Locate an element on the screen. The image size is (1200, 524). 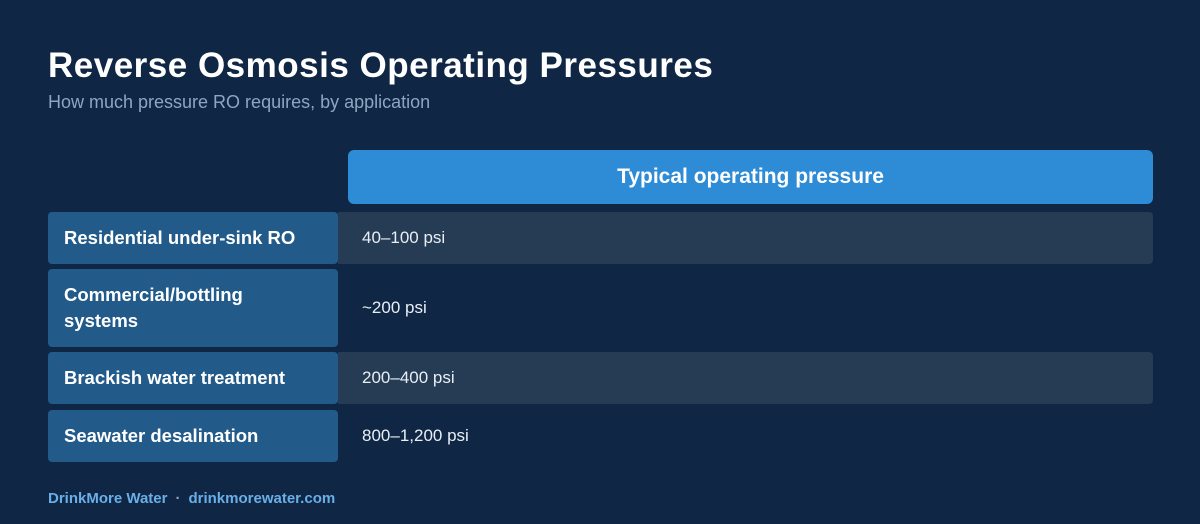
row-label: Seawater desalination is located at coordinates (193, 436).